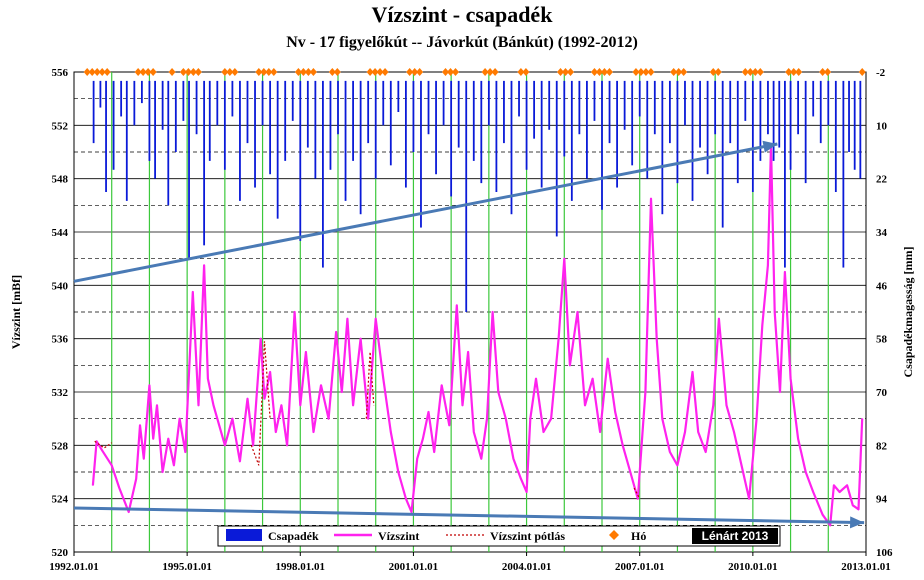 The width and height of the screenshot is (924, 580). What do you see at coordinates (60, 393) in the screenshot?
I see `y-tick-label: 532` at bounding box center [60, 393].